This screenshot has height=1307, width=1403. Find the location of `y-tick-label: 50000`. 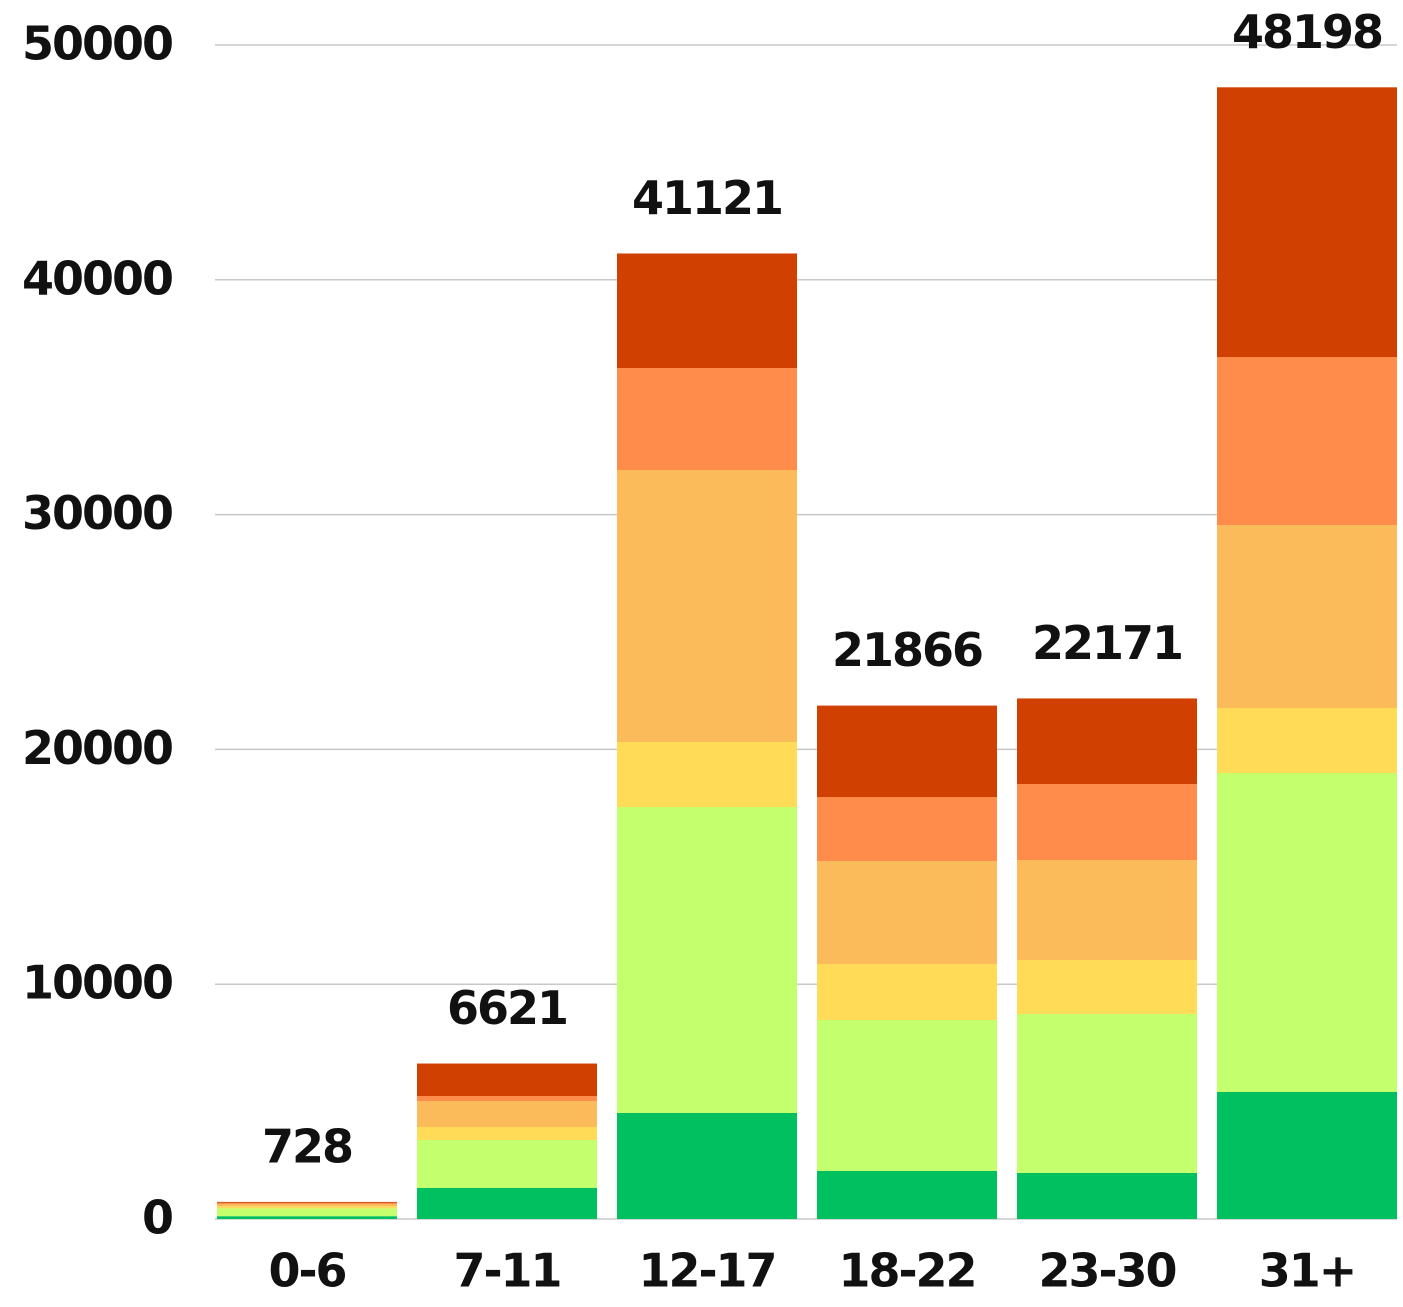

y-tick-label: 50000 is located at coordinates (97, 44).